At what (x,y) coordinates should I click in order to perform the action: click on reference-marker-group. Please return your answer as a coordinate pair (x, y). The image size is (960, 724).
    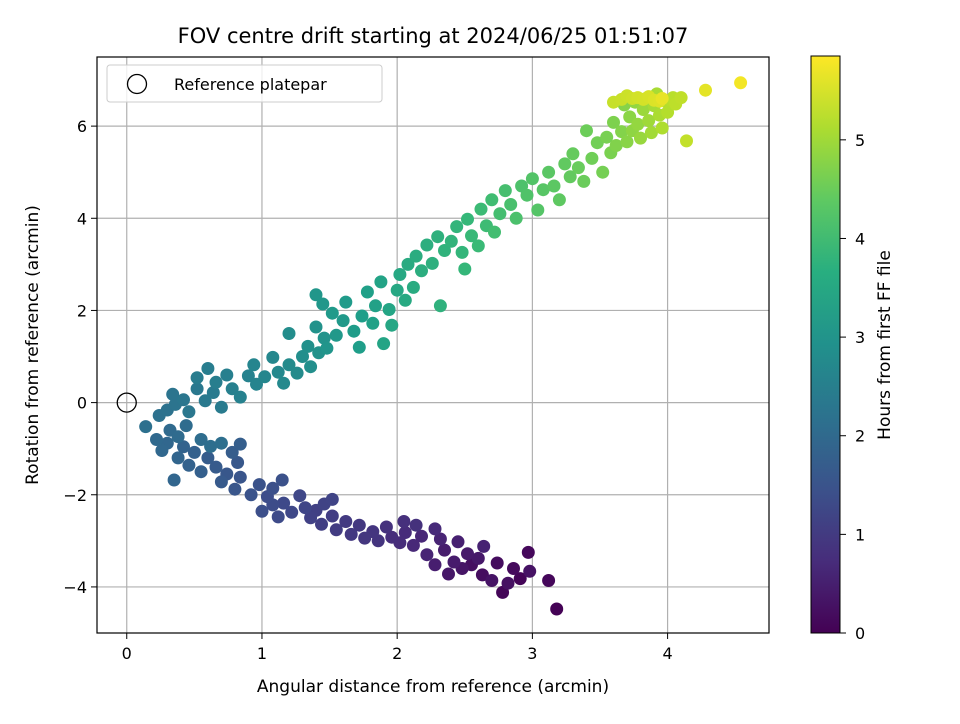
    Looking at the image, I should click on (126, 402).